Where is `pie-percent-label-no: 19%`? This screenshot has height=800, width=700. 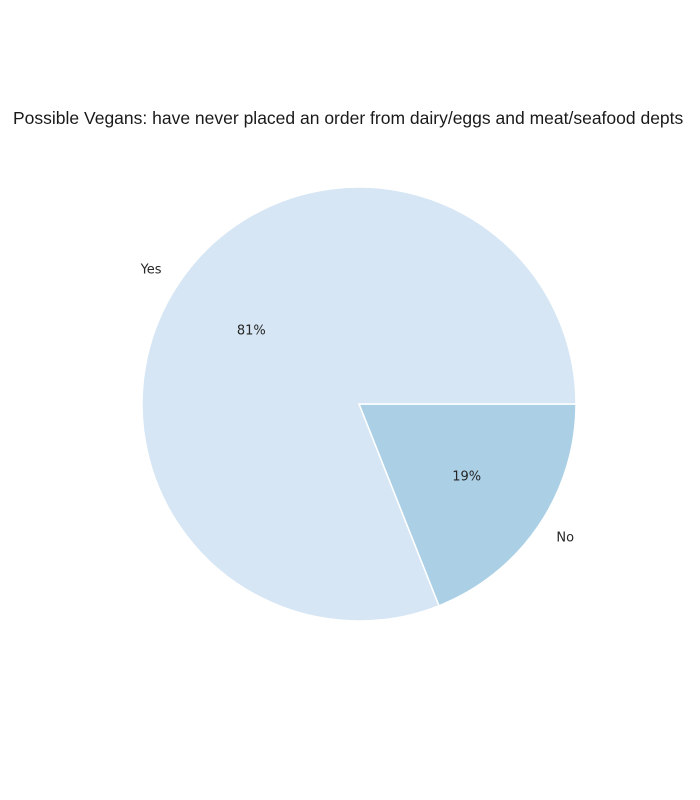
pie-percent-label-no: 19% is located at coordinates (466, 477).